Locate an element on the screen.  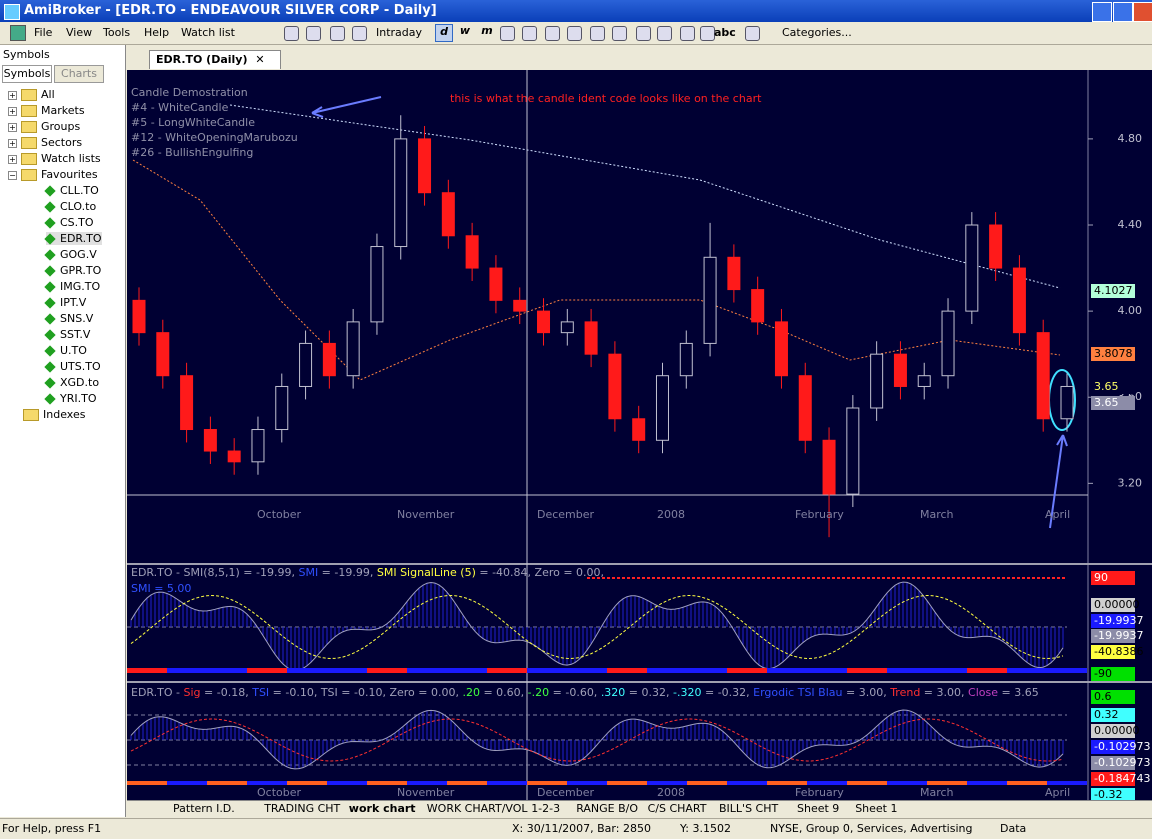
sheet-tab: BILL'S CHT is located at coordinates (749, 808).